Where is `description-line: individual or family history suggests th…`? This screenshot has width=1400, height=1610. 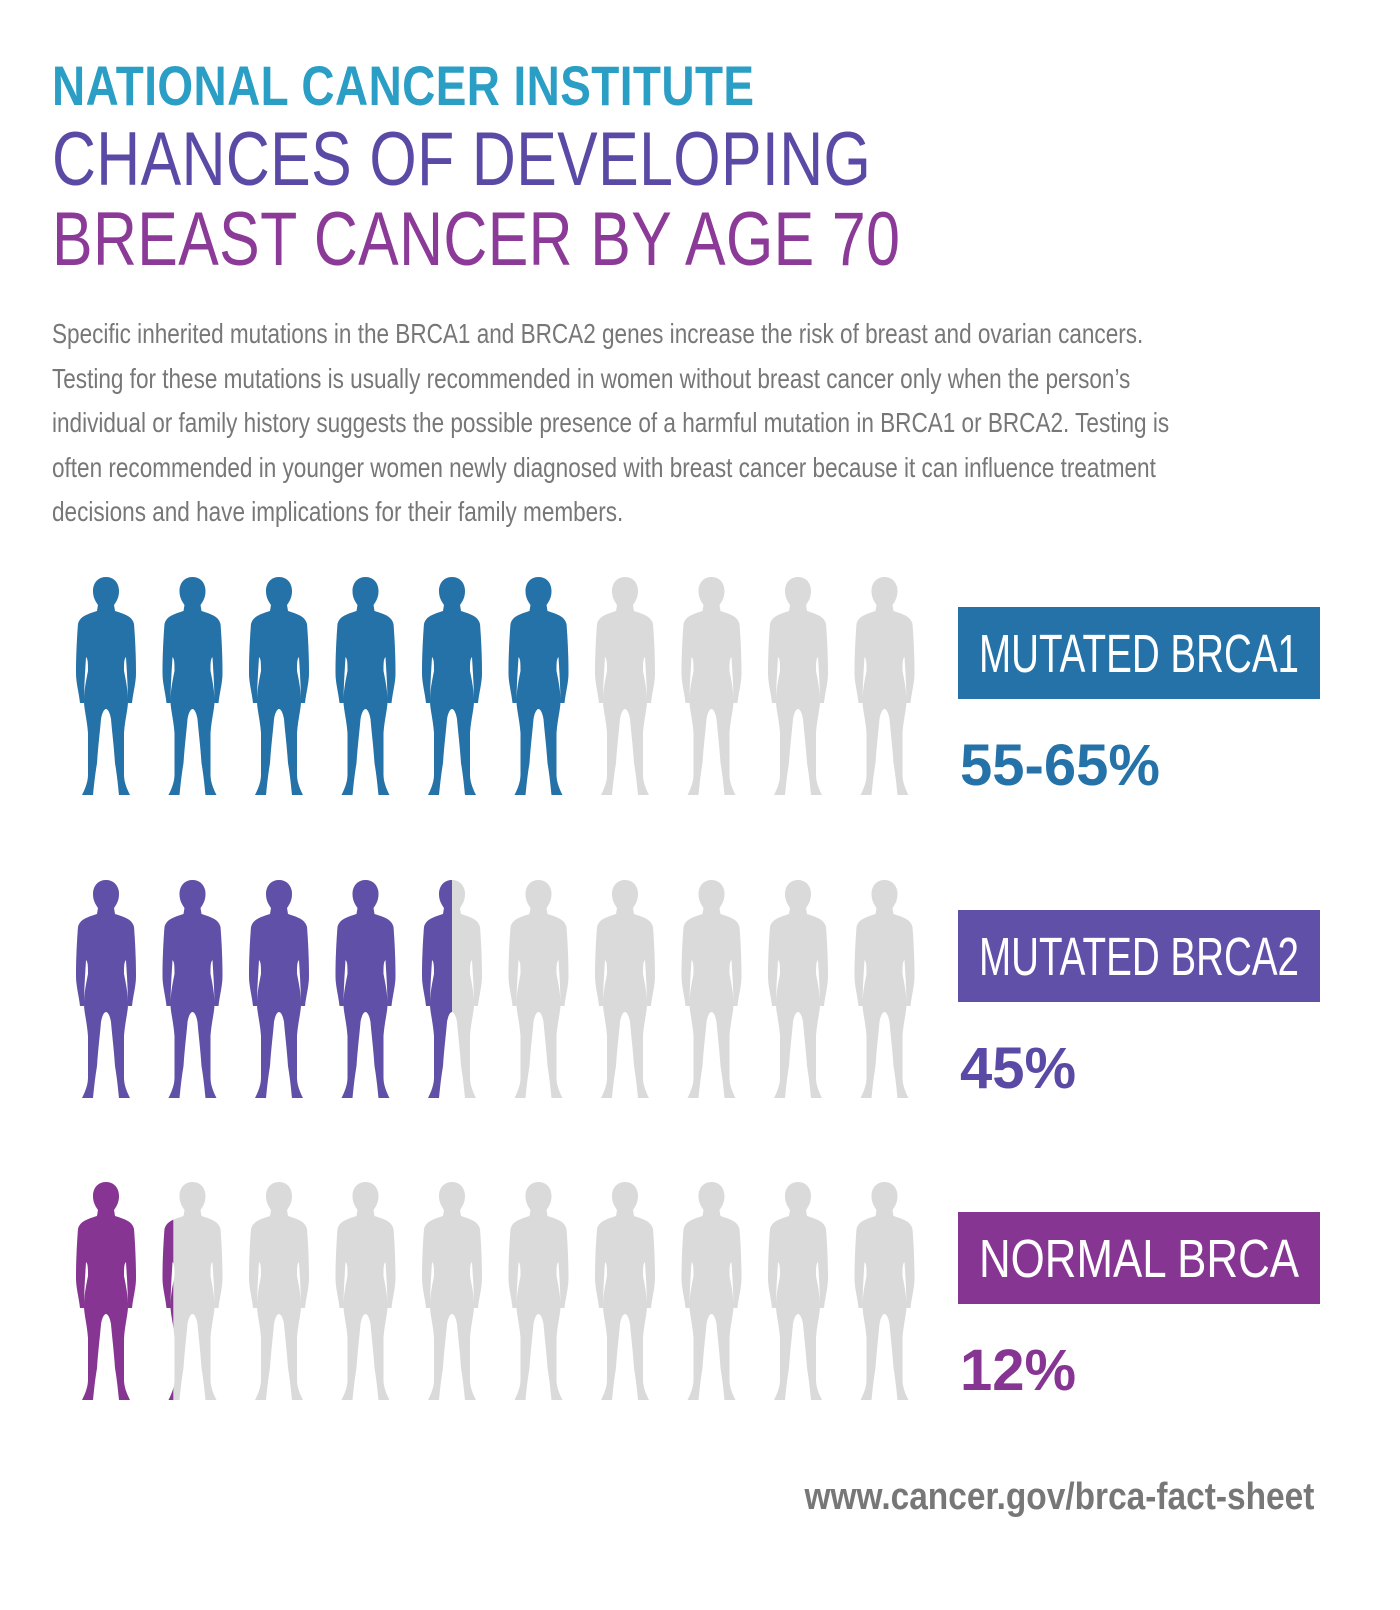
description-line: individual or family history suggests th… is located at coordinates (611, 422).